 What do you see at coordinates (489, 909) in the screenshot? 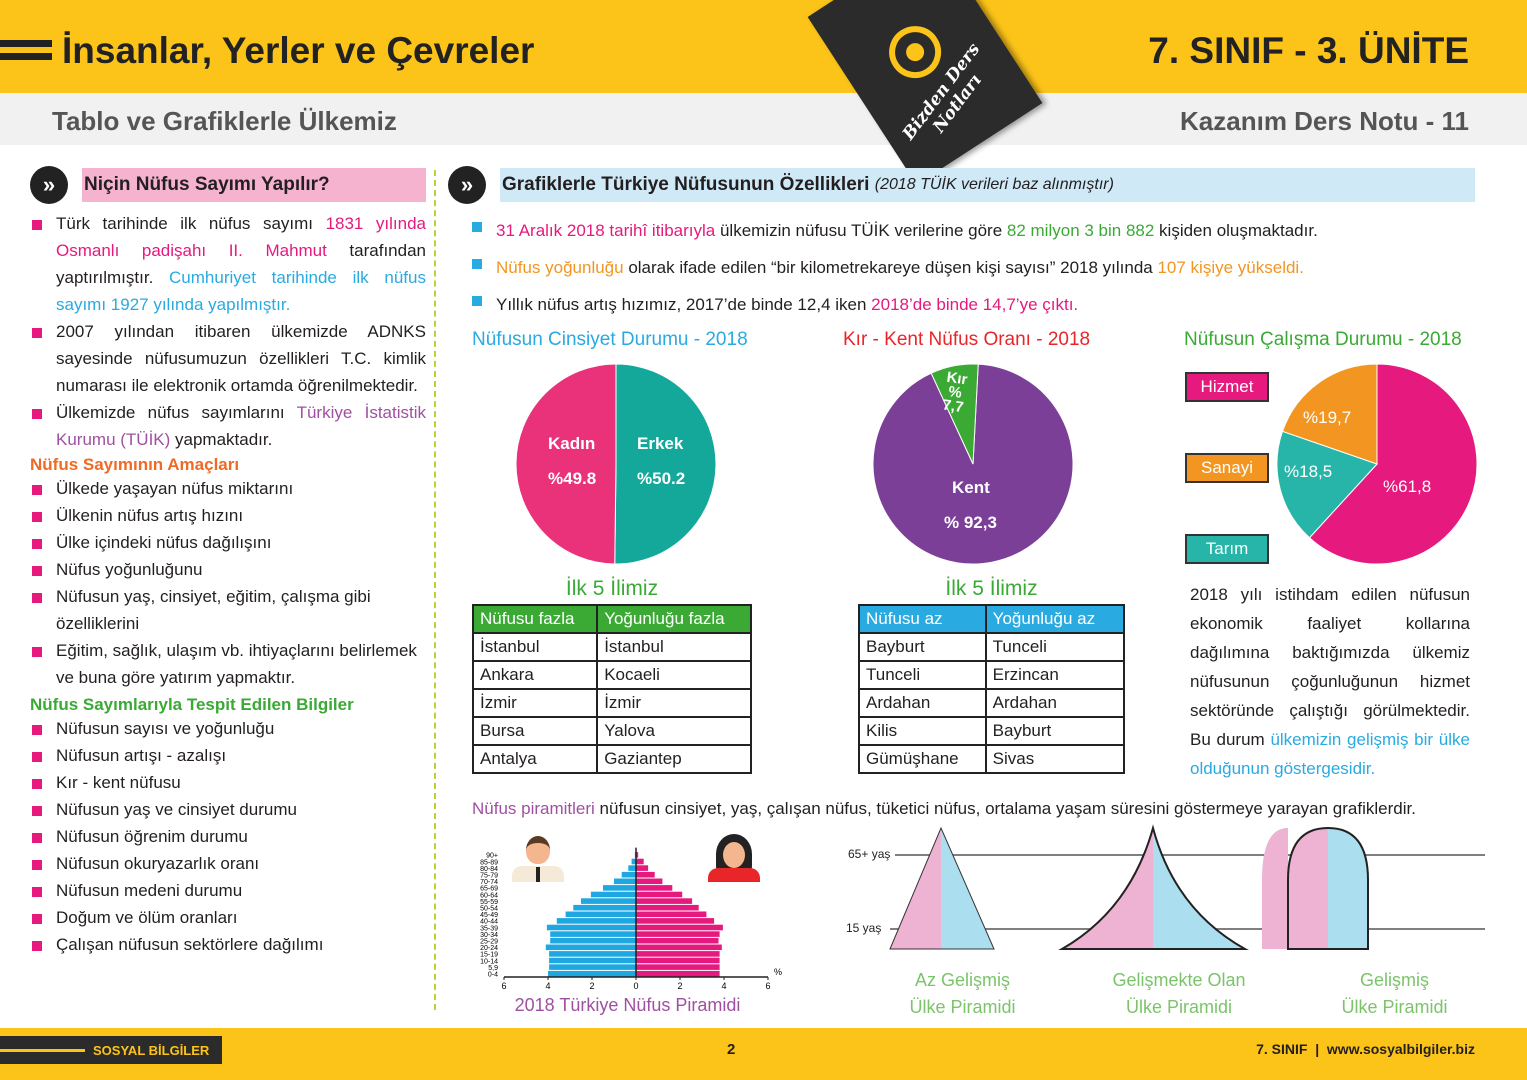
I see `age-tick-label: 50-54` at bounding box center [489, 909].